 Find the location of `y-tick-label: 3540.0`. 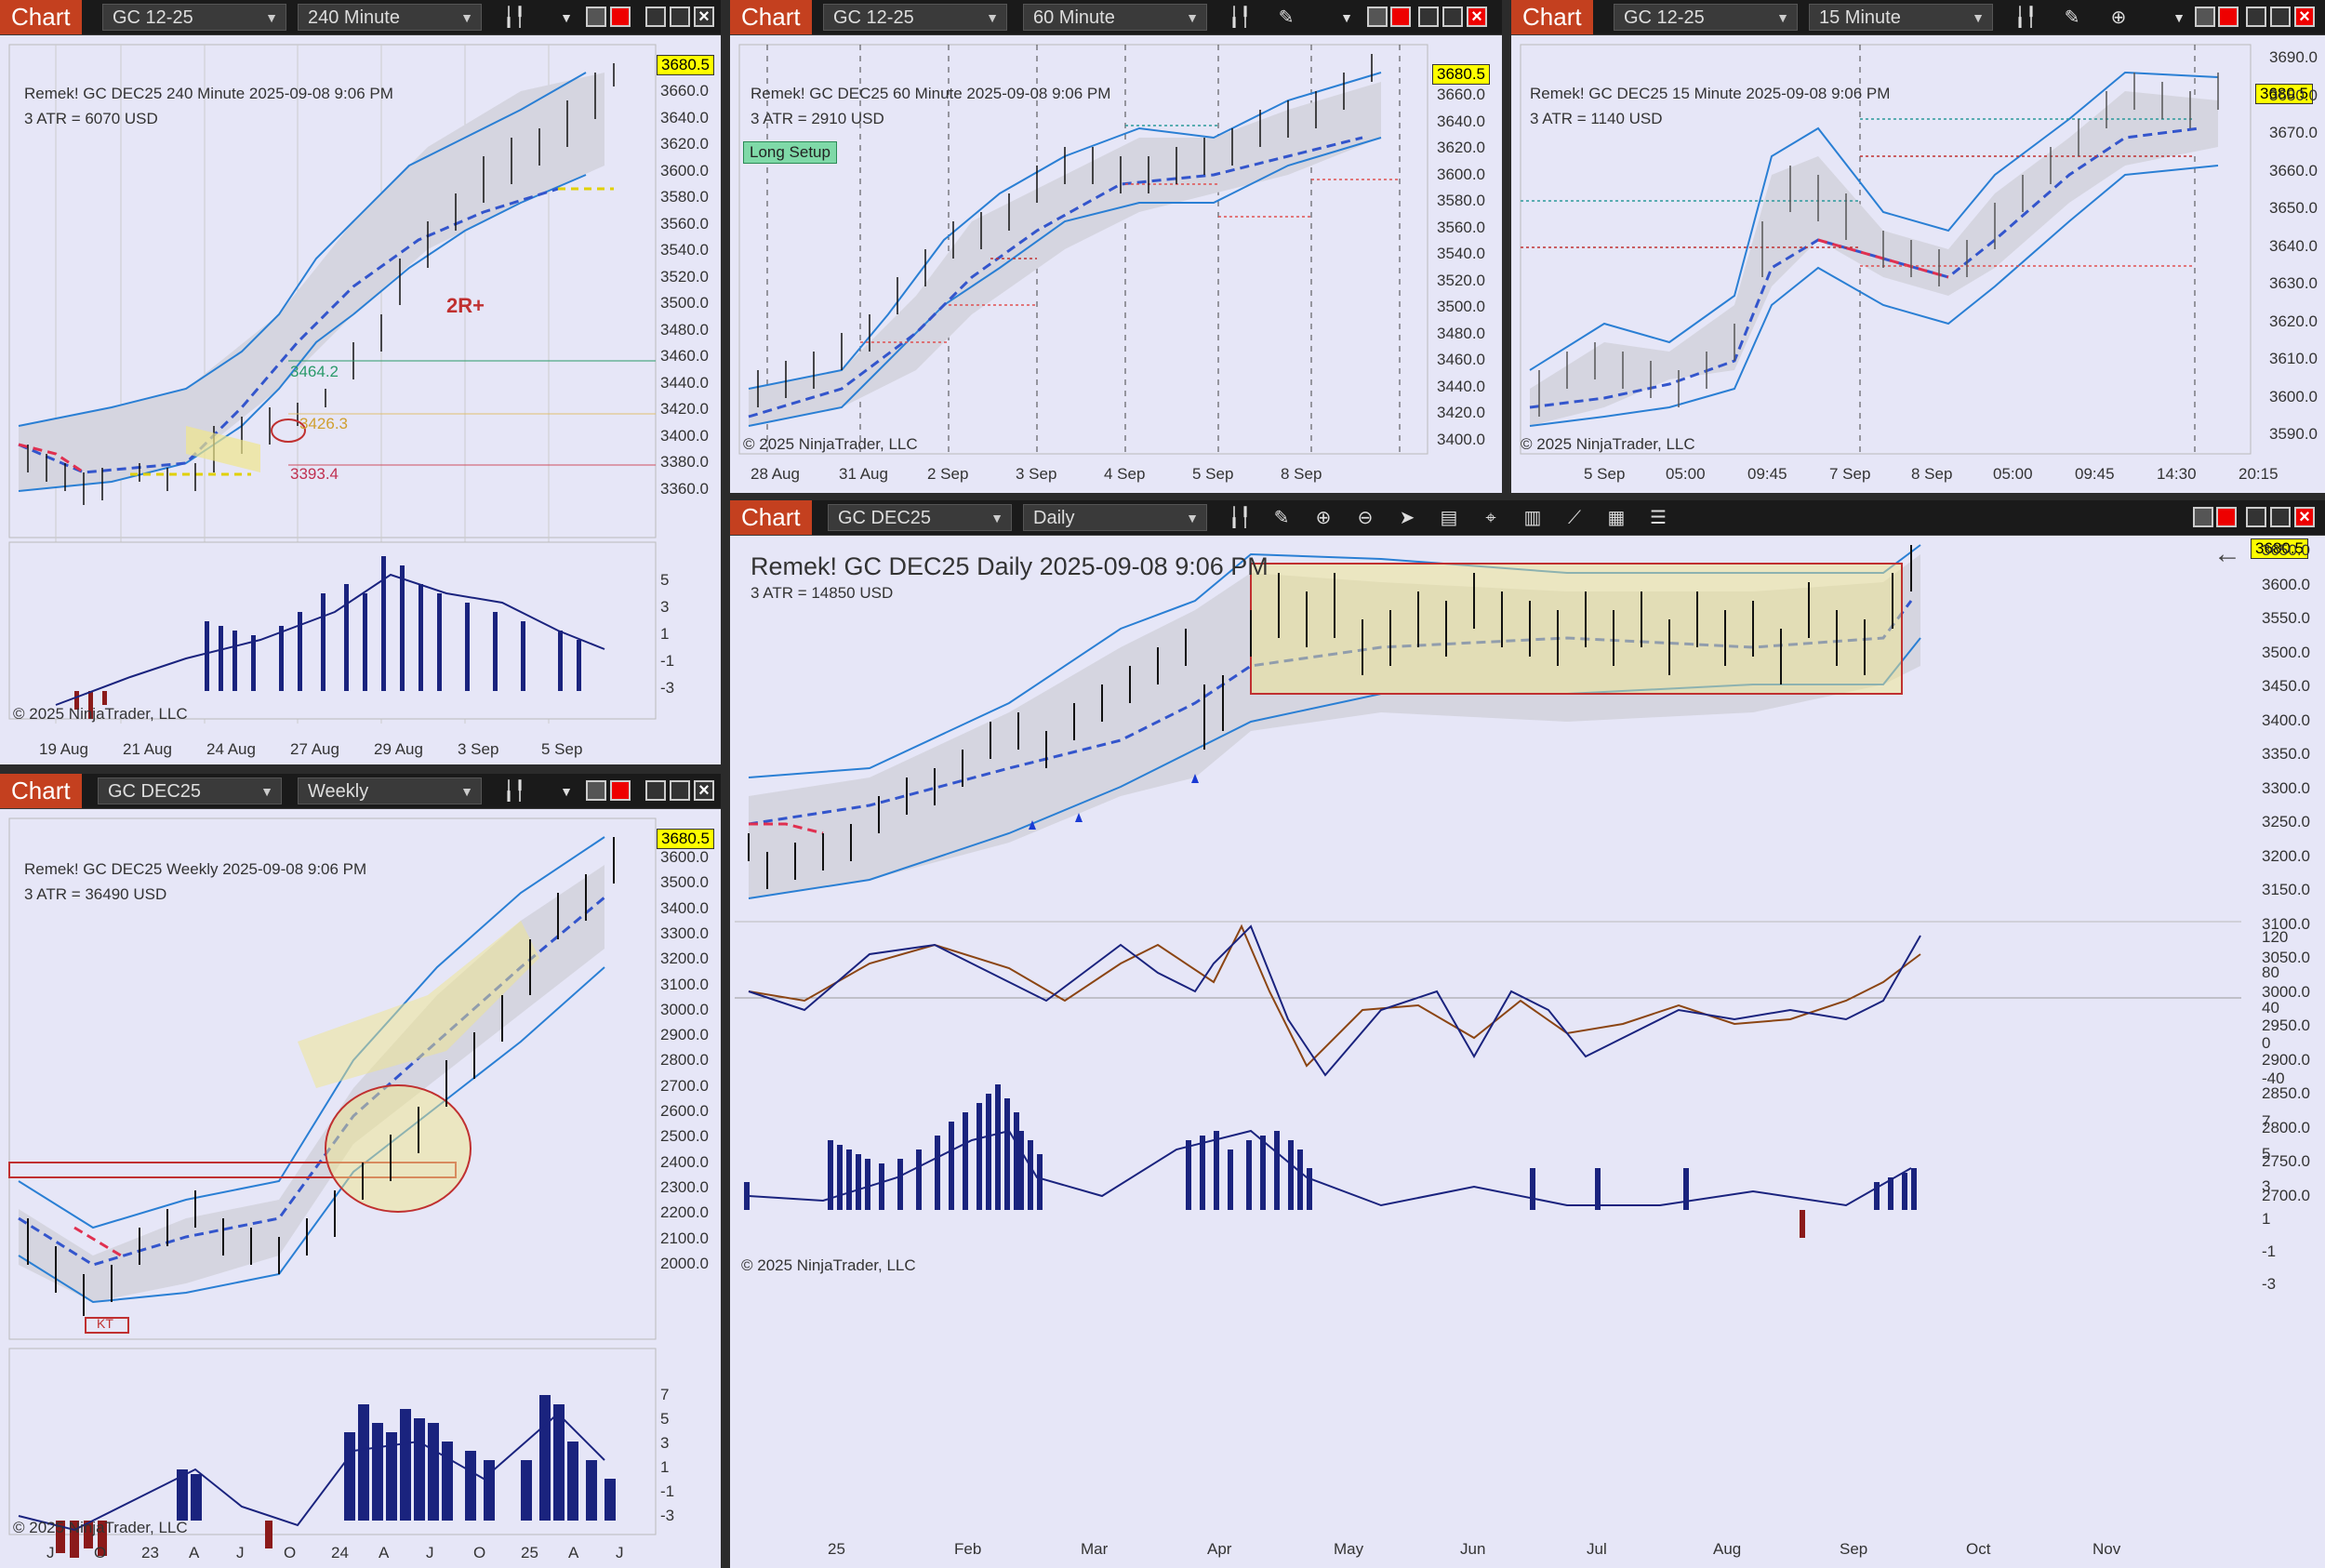

y-tick-label: 3540.0 is located at coordinates (1461, 253).